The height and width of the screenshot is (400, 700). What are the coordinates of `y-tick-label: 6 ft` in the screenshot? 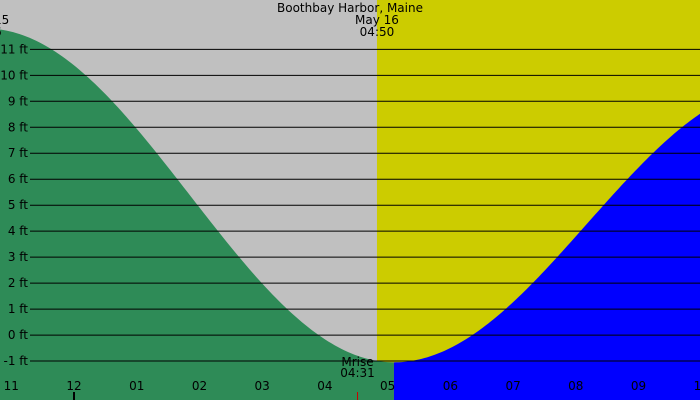 It's located at (18, 179).